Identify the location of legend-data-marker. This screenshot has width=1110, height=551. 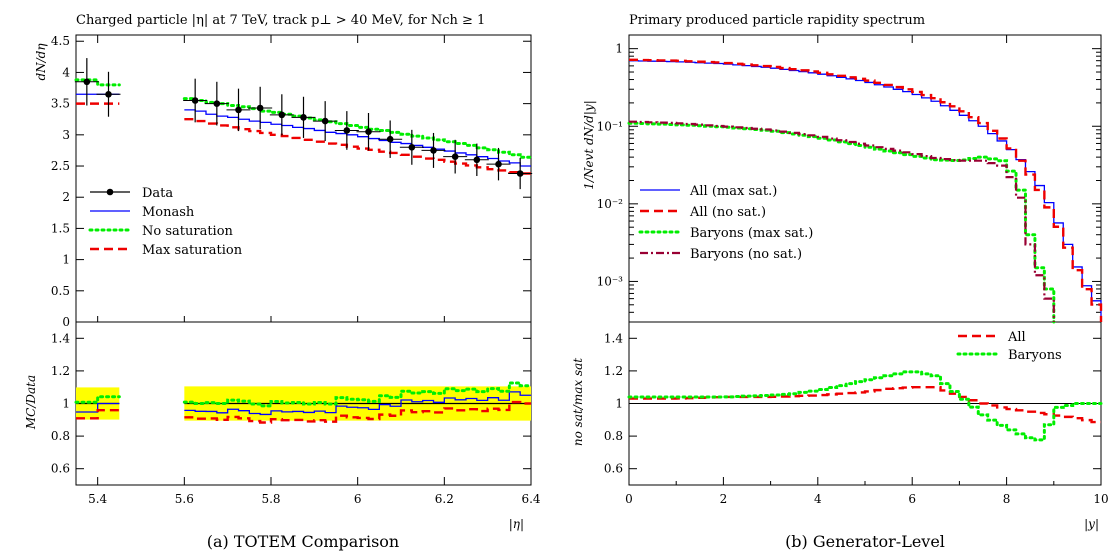
(110, 192).